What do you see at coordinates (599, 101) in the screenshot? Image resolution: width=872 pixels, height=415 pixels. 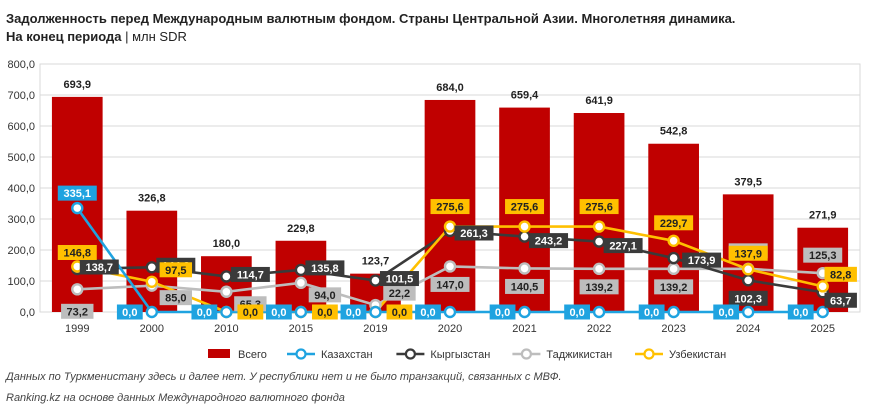 I see `bar-total-label: 641,9` at bounding box center [599, 101].